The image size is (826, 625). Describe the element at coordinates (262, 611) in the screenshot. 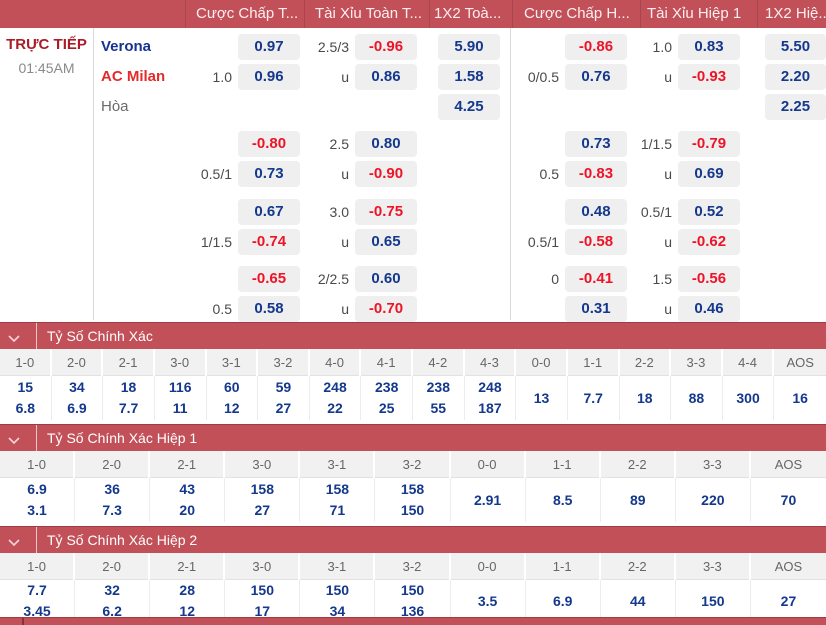

I see `score-odds: 17` at that location.